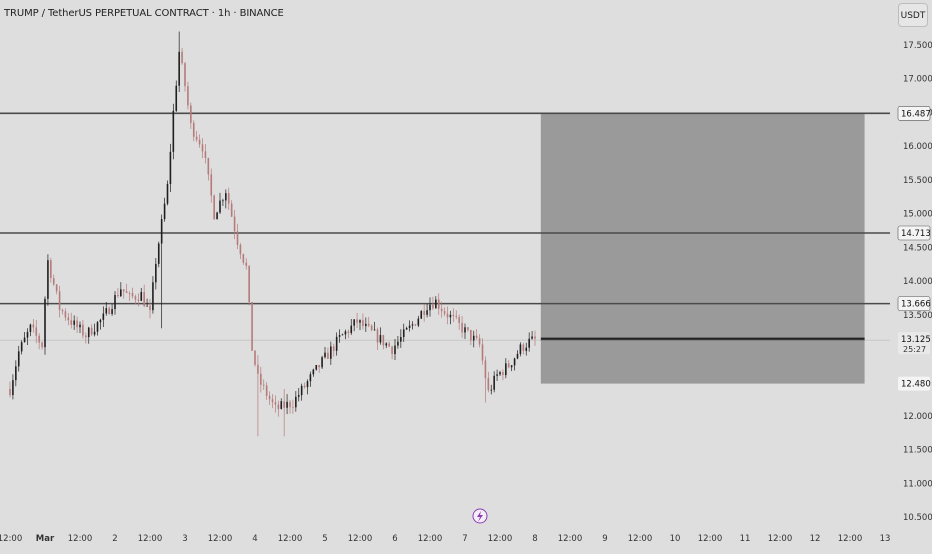 This screenshot has height=554, width=932. I want to click on y-tick-label: 17.500, so click(917, 46).